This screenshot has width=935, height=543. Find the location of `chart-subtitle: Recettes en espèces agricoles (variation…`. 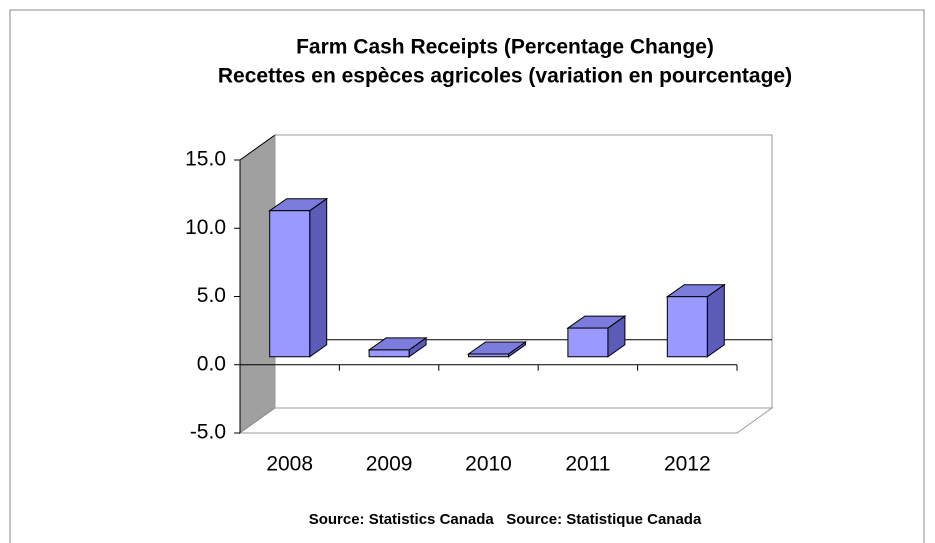

chart-subtitle: Recettes en espèces agricoles (variation… is located at coordinates (505, 76).